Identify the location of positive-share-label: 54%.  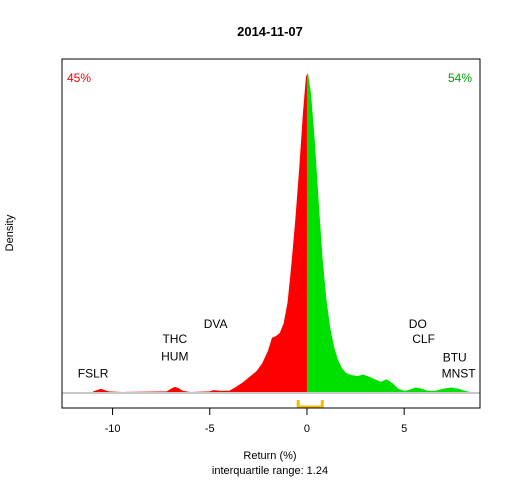
(460, 78).